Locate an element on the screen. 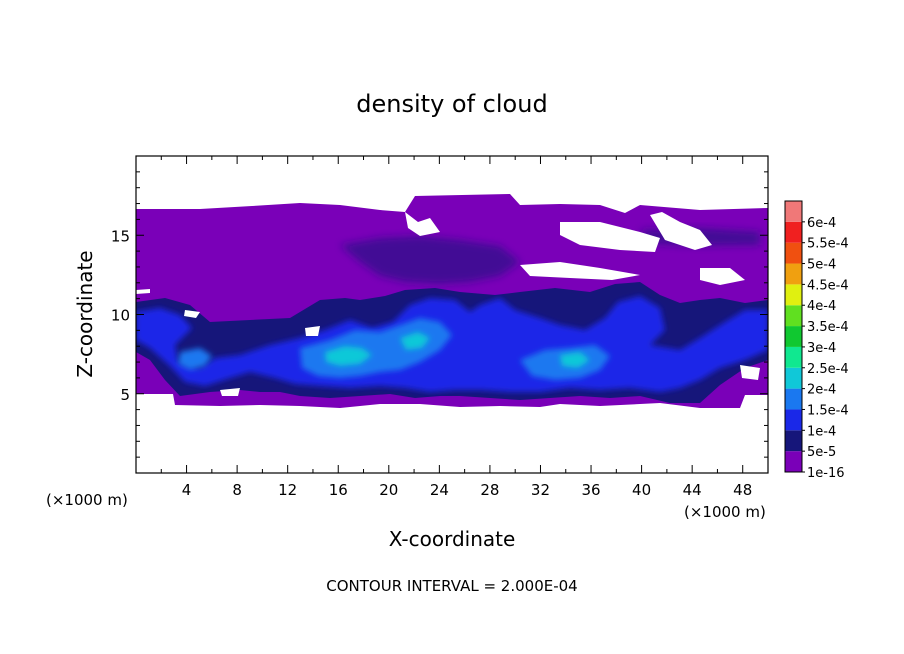 The image size is (904, 654). x-tick-label: 8 is located at coordinates (237, 490).